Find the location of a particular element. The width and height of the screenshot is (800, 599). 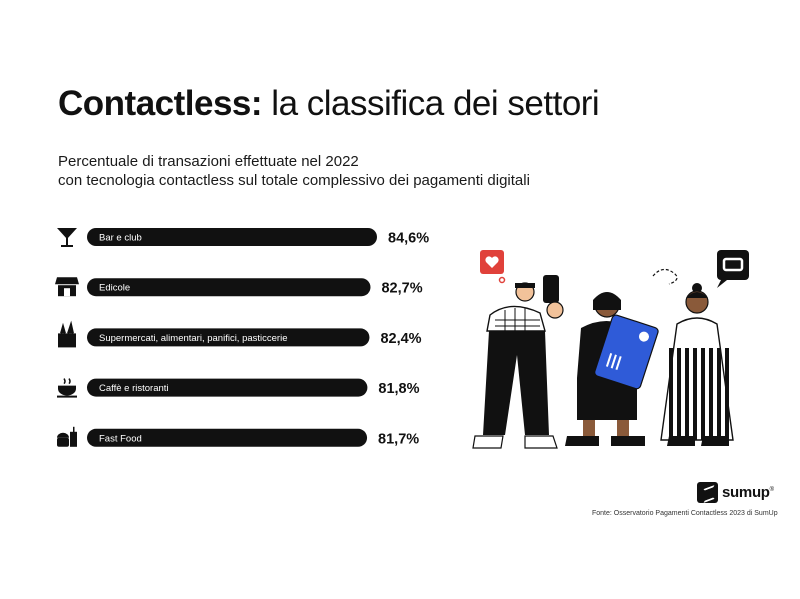

value-label-0: 84,6% is located at coordinates (408, 239).